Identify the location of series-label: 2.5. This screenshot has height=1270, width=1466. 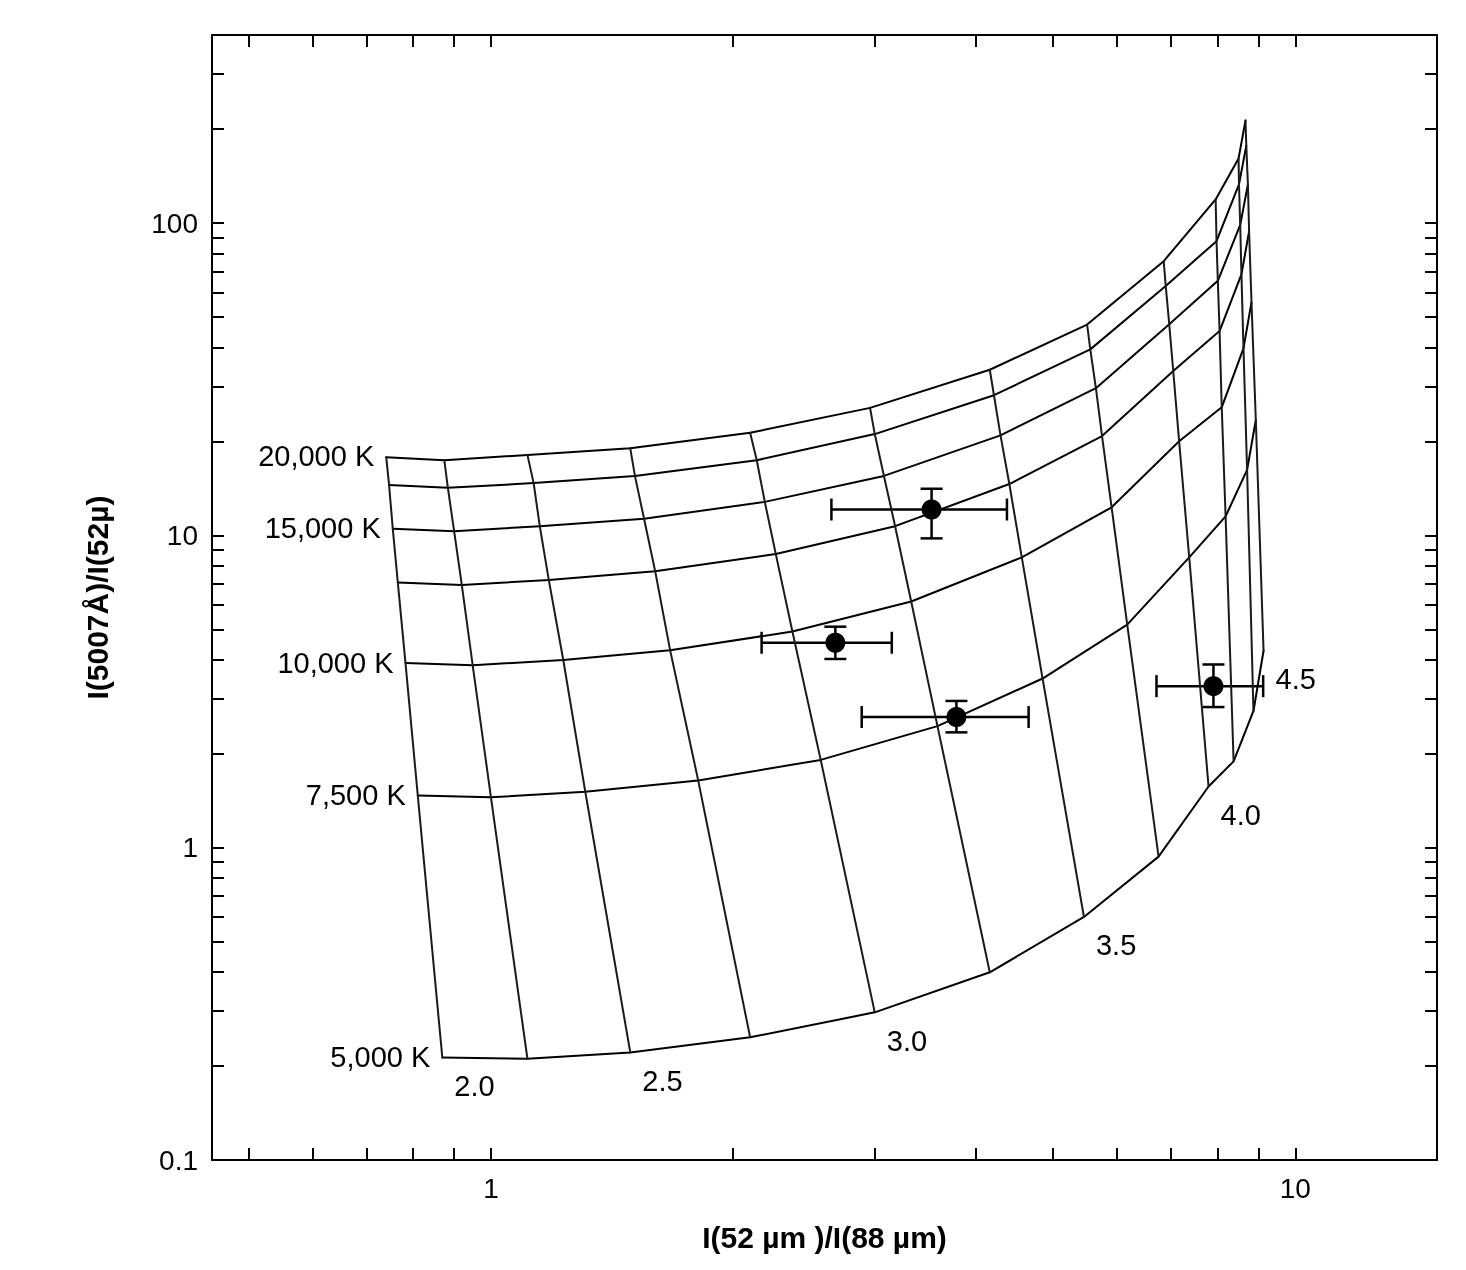
(662, 1080).